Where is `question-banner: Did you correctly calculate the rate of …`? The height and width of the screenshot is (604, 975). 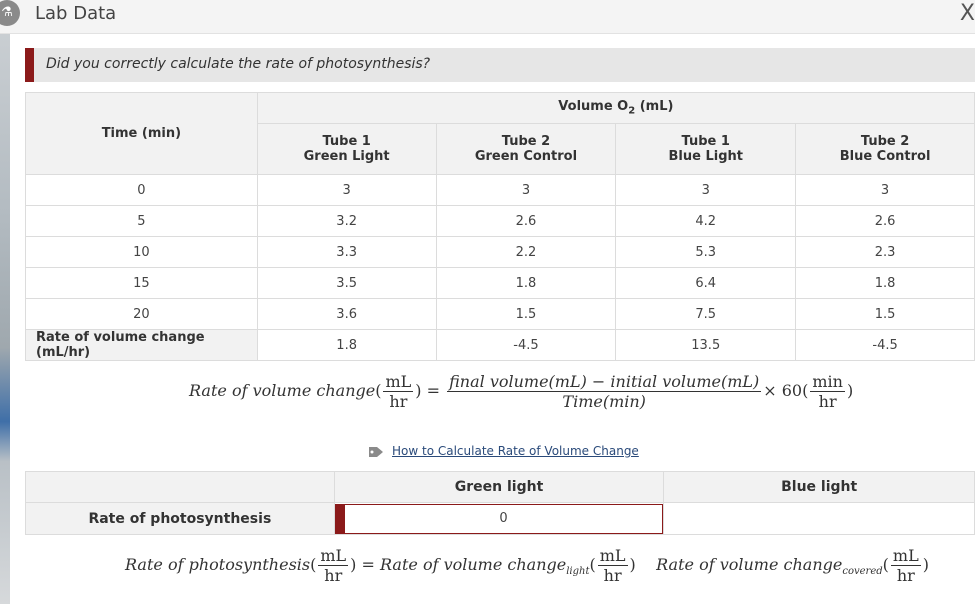
question-banner: Did you correctly calculate the rate of … is located at coordinates (500, 65).